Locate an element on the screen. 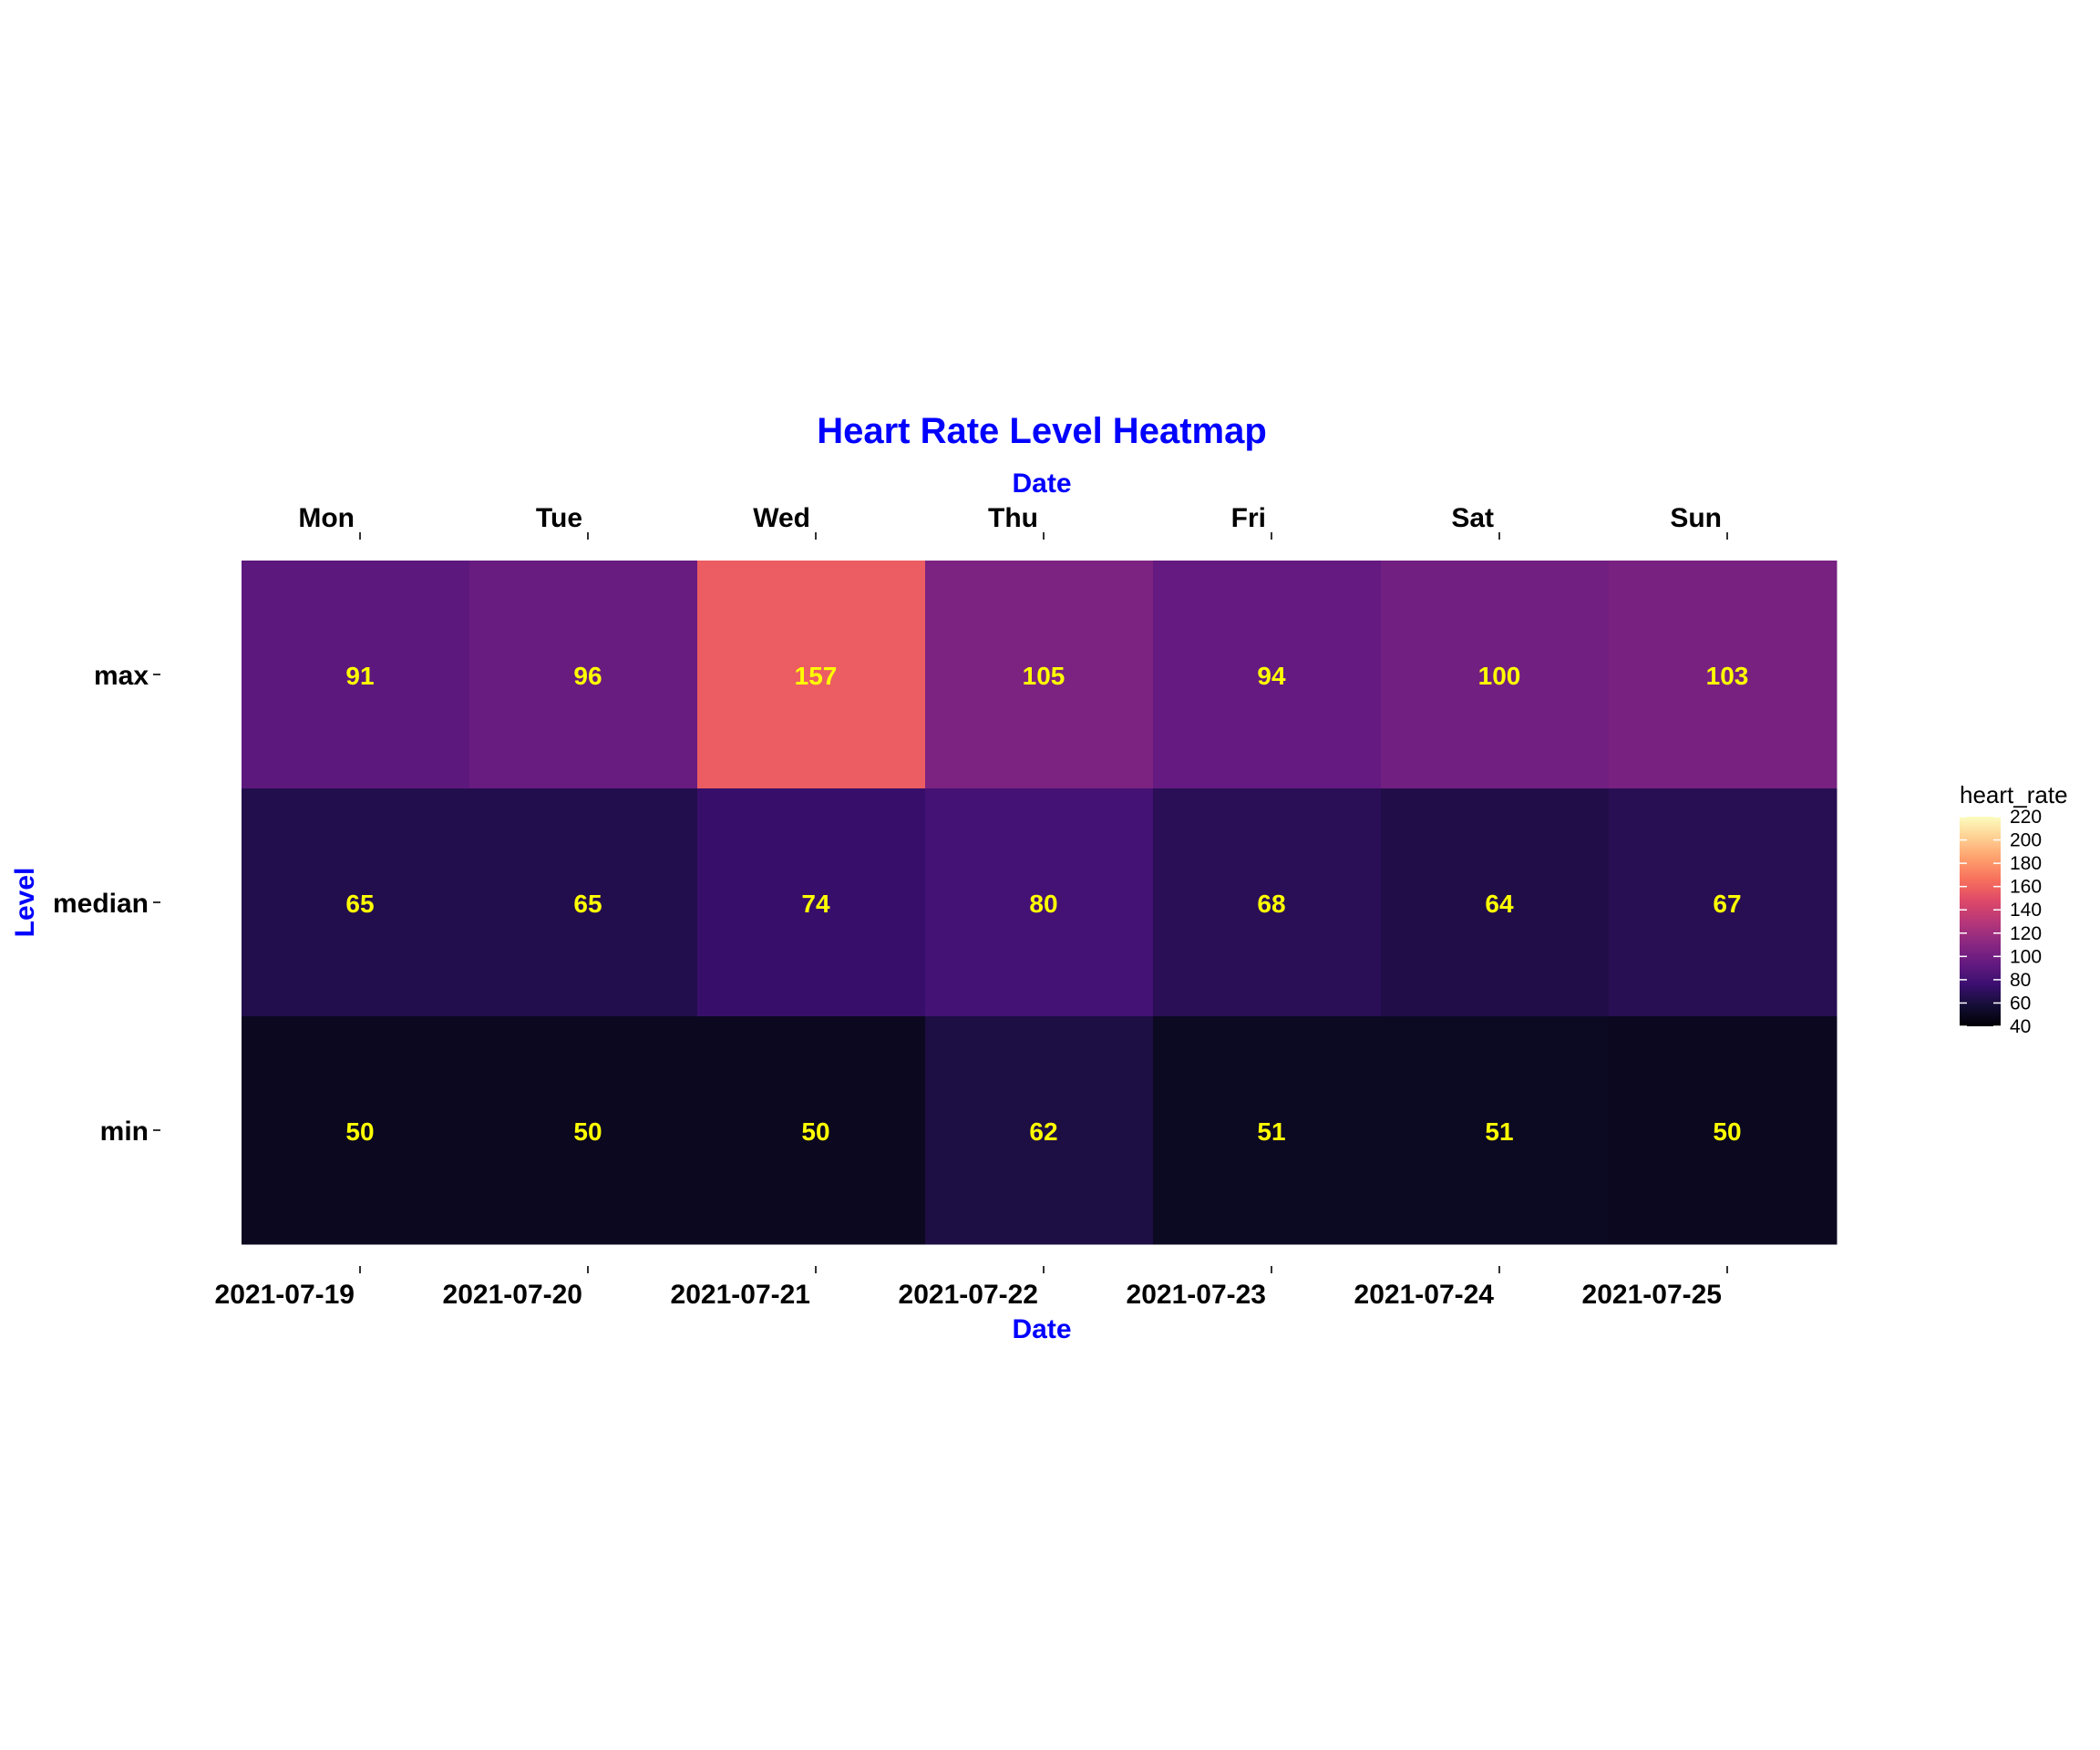  cell-value-label: 62 is located at coordinates (1043, 1131).